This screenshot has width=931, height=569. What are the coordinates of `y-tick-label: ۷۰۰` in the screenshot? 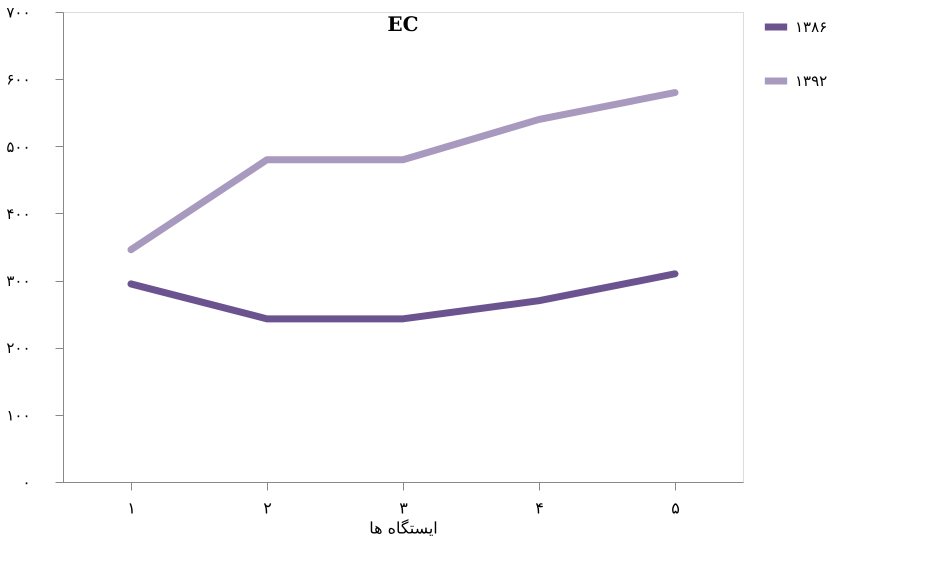 It's located at (18, 13).